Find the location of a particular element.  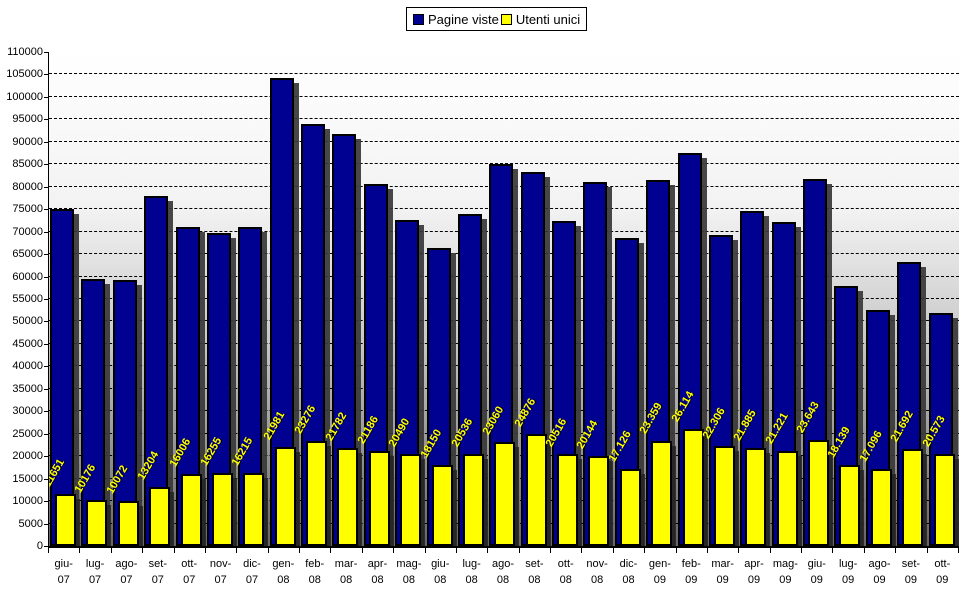

y-tick-label: 20000 is located at coordinates (27, 456).